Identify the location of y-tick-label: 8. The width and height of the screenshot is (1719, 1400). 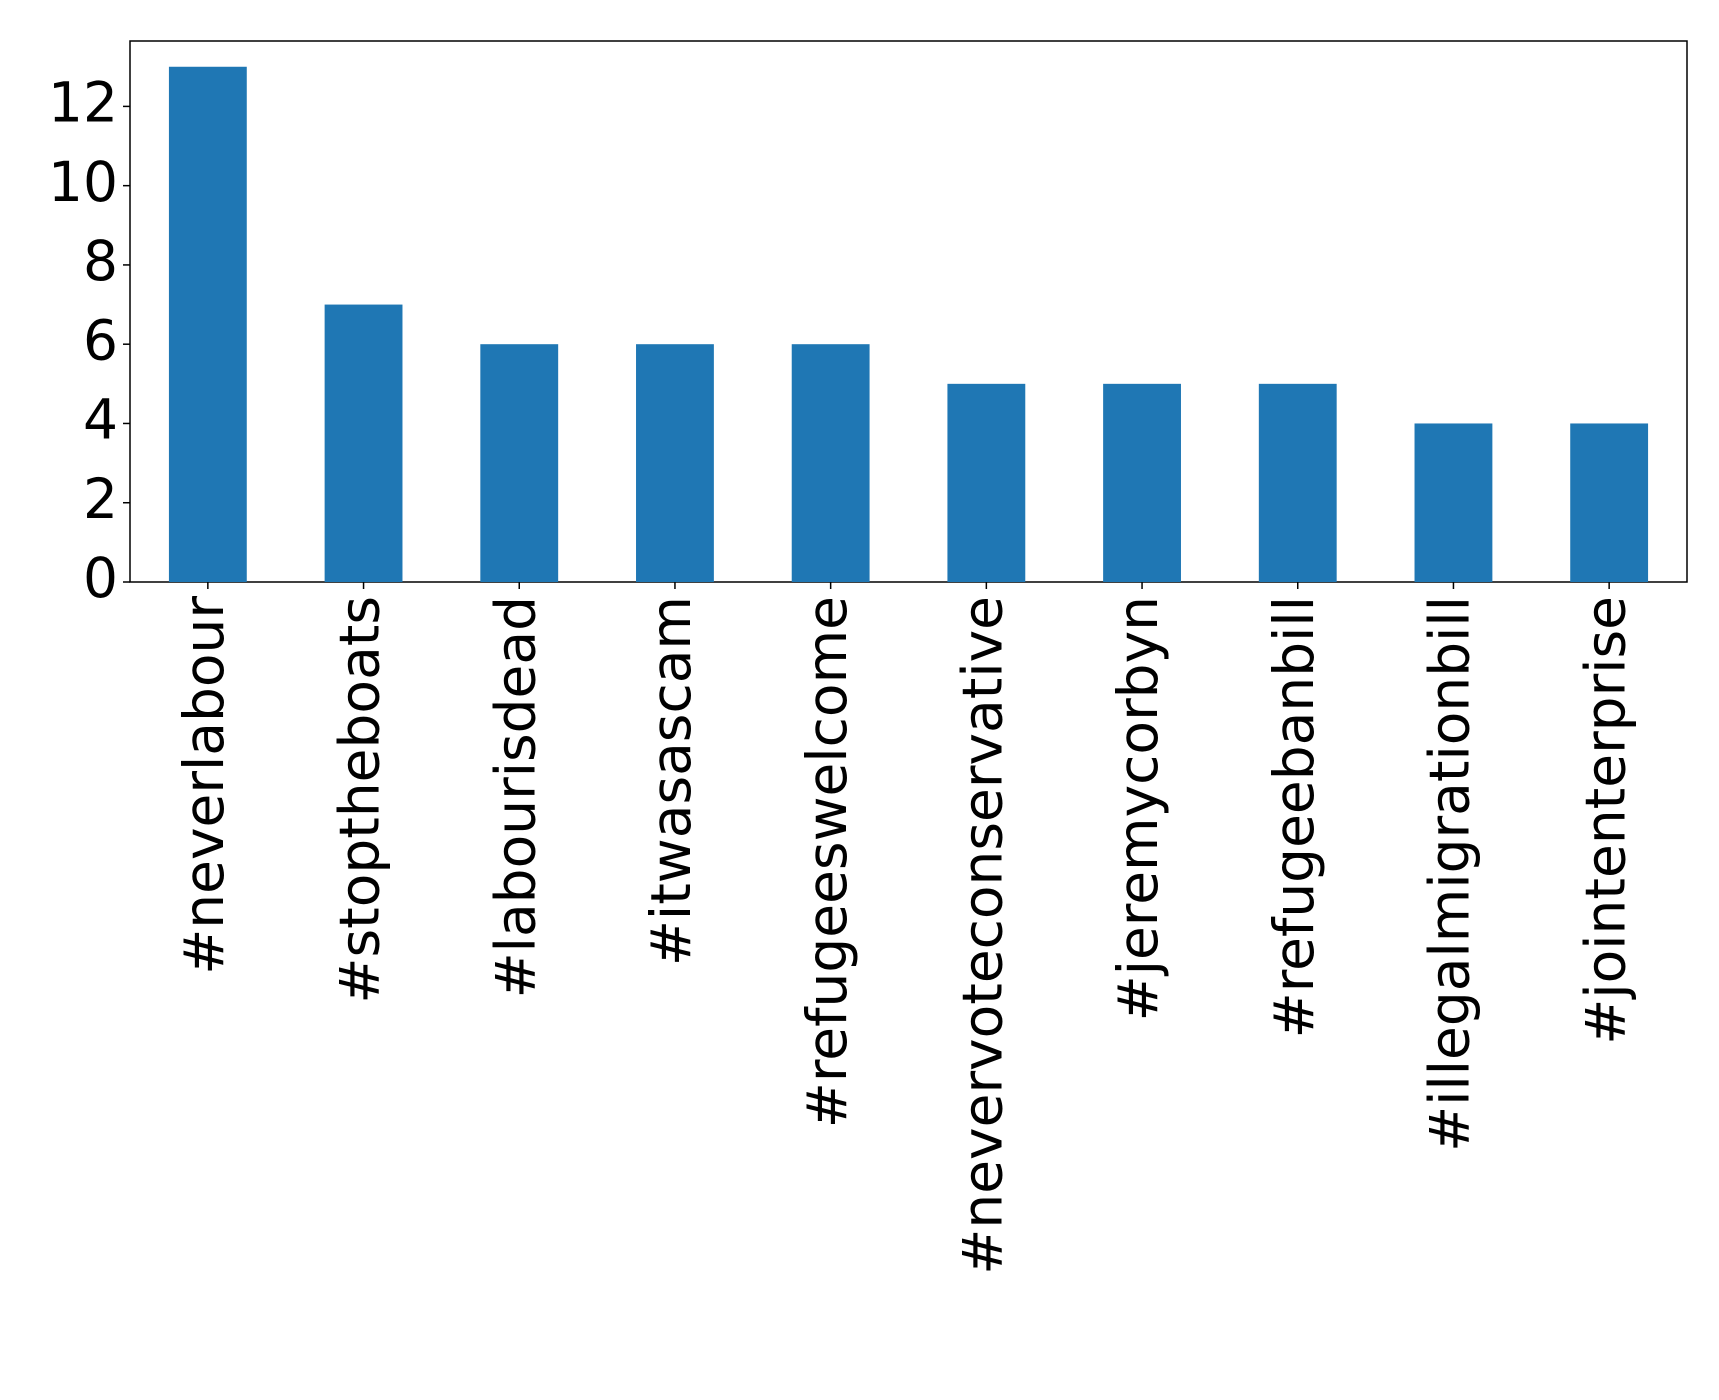
(100, 261).